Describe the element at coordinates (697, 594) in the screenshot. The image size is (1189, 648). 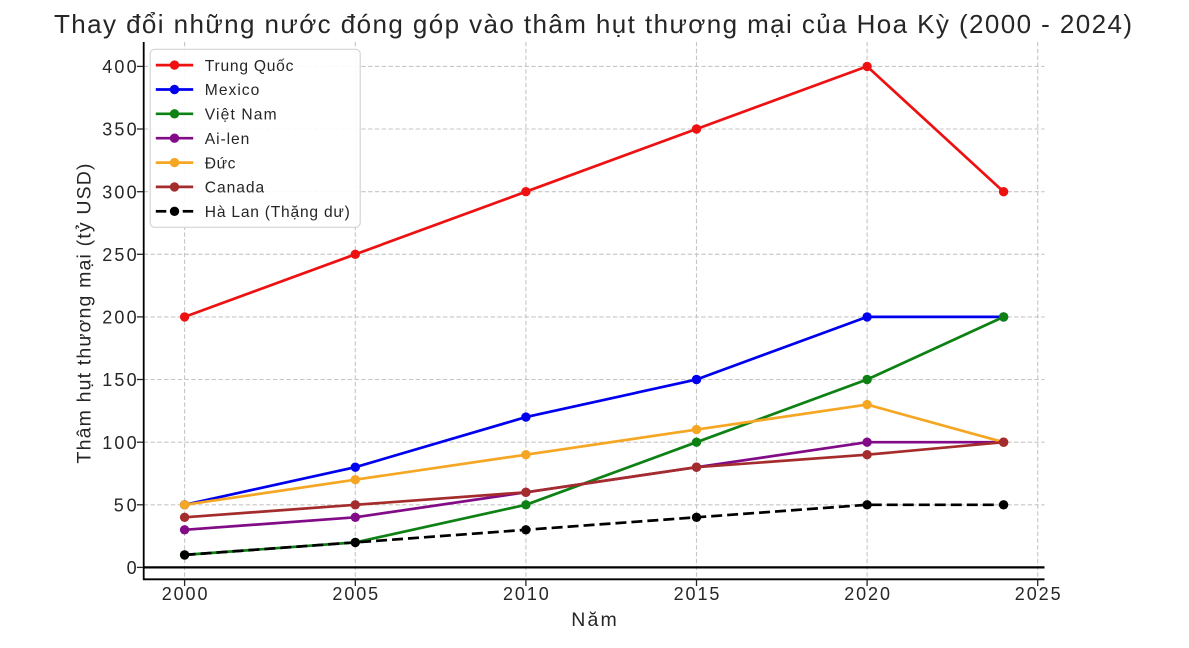
I see `svg-text: 2015` at that location.